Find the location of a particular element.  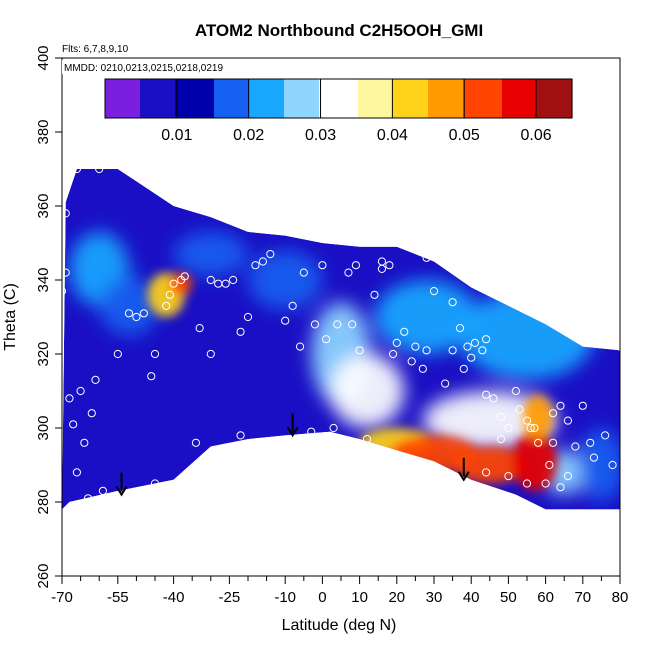

colorbar-tick-label: 0.01 is located at coordinates (176, 135).